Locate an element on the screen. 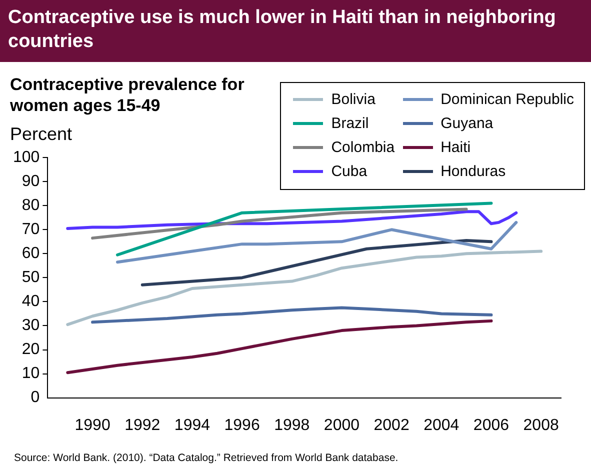 Image resolution: width=591 pixels, height=476 pixels. x-tick-label: 2008 is located at coordinates (541, 425).